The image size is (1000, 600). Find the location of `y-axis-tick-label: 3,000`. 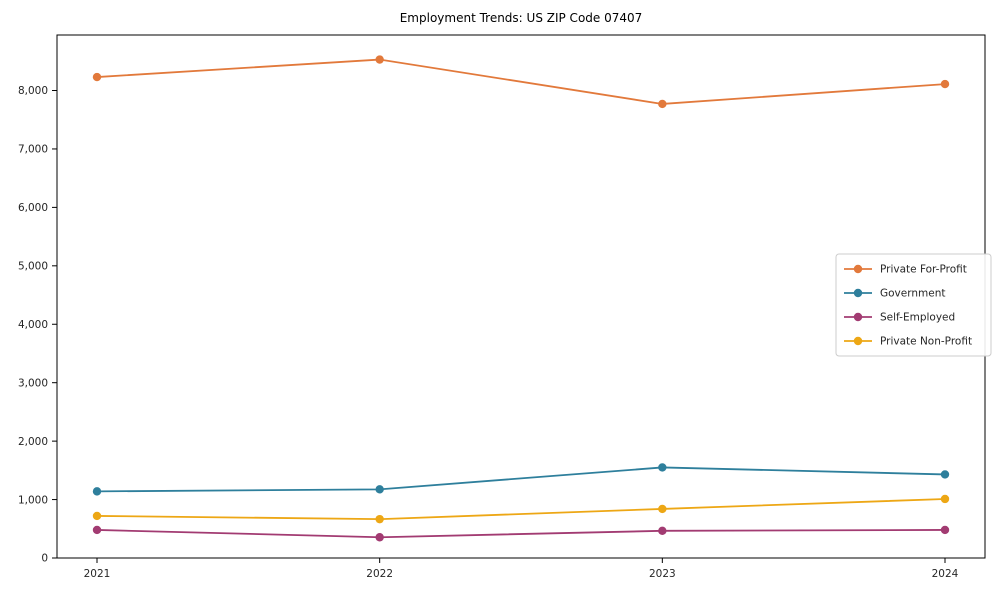

y-axis-tick-label: 3,000 is located at coordinates (33, 383).